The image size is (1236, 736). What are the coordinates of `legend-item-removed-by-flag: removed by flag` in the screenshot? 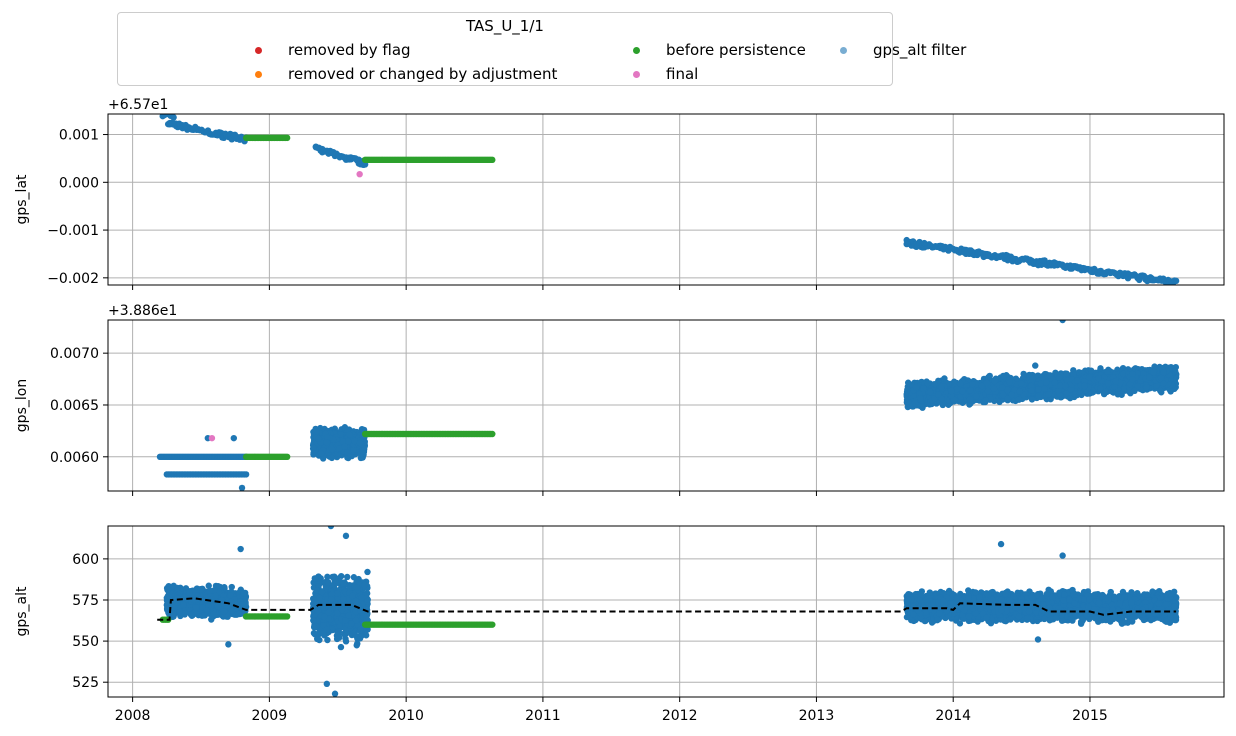 It's located at (333, 50).